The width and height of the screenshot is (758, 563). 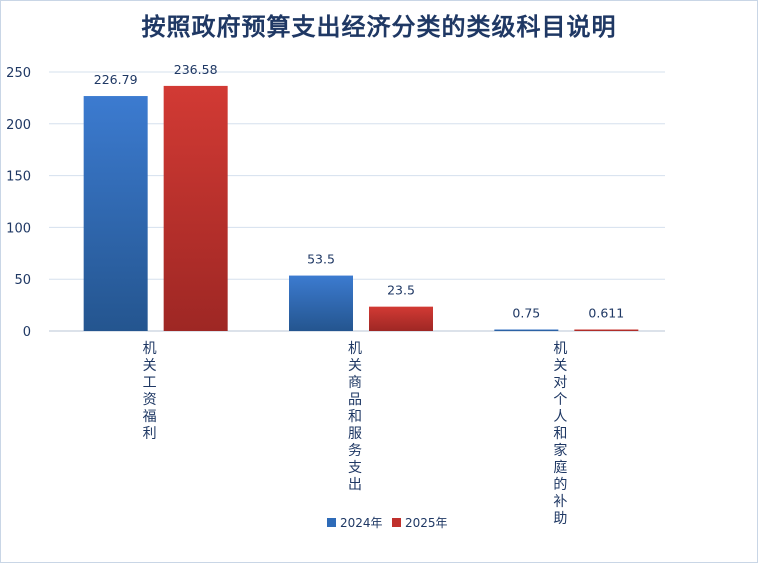 I want to click on category-label: 机关商品和服务支出, so click(x=355, y=417).